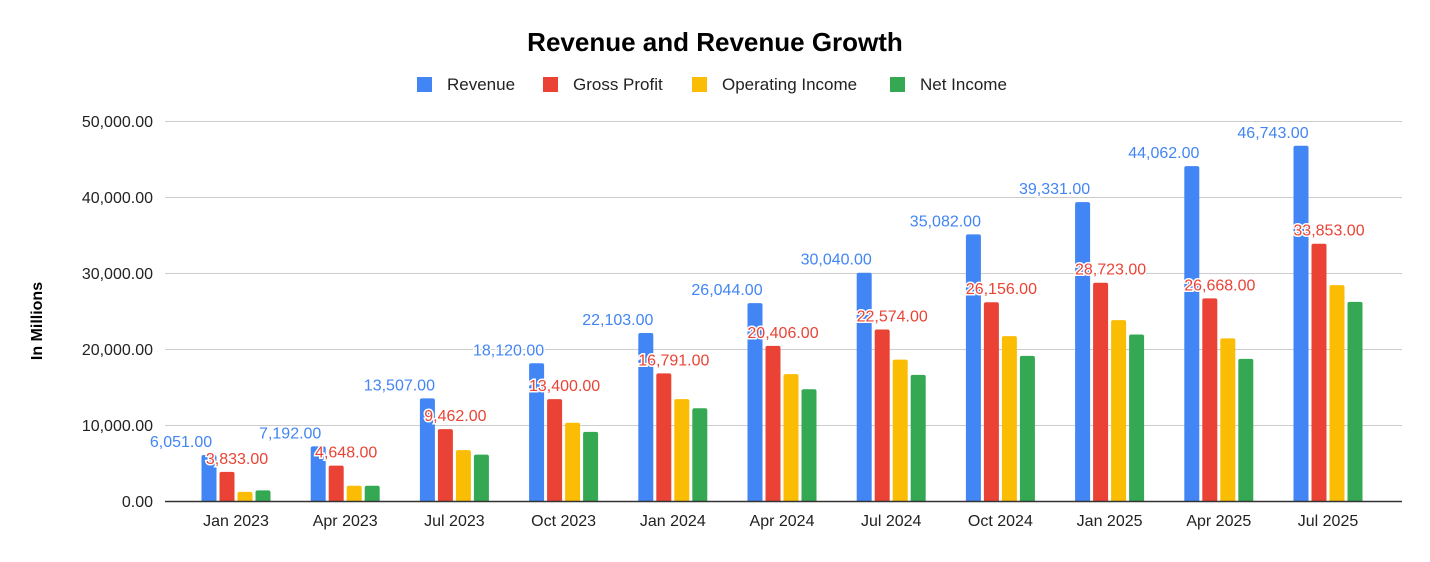 The width and height of the screenshot is (1430, 562). What do you see at coordinates (617, 320) in the screenshot?
I see `data-label: 22,103.00` at bounding box center [617, 320].